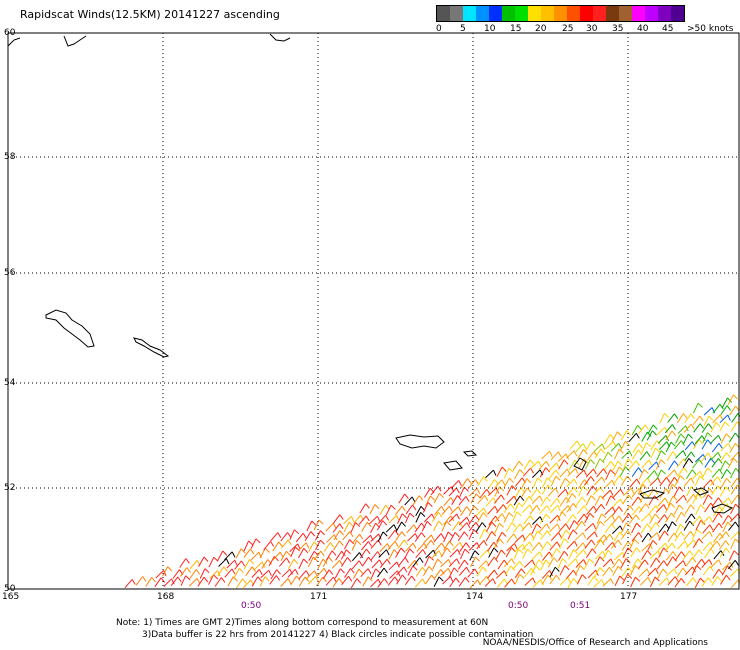 The image size is (740, 650). What do you see at coordinates (10, 589) in the screenshot?
I see `latitude-label: 50` at bounding box center [10, 589].